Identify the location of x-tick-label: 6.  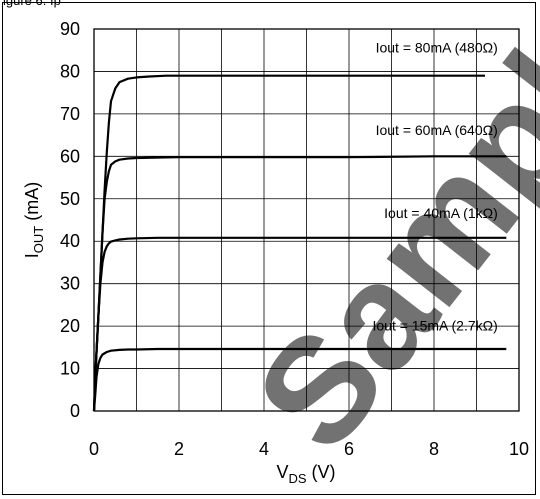
(349, 449).